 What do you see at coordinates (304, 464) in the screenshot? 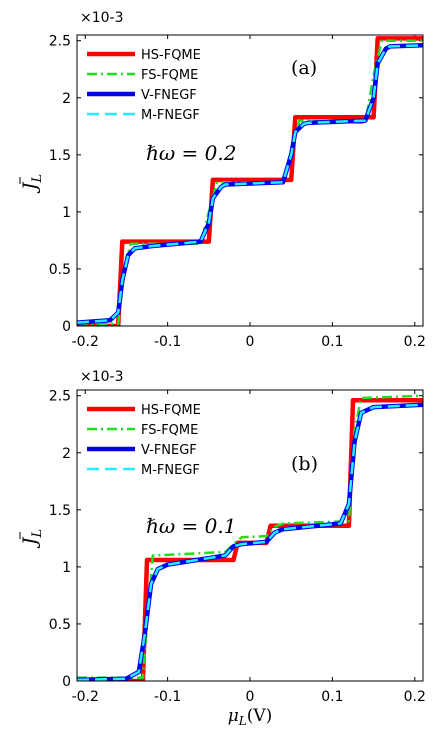
I see `panel-label: (b)` at bounding box center [304, 464].